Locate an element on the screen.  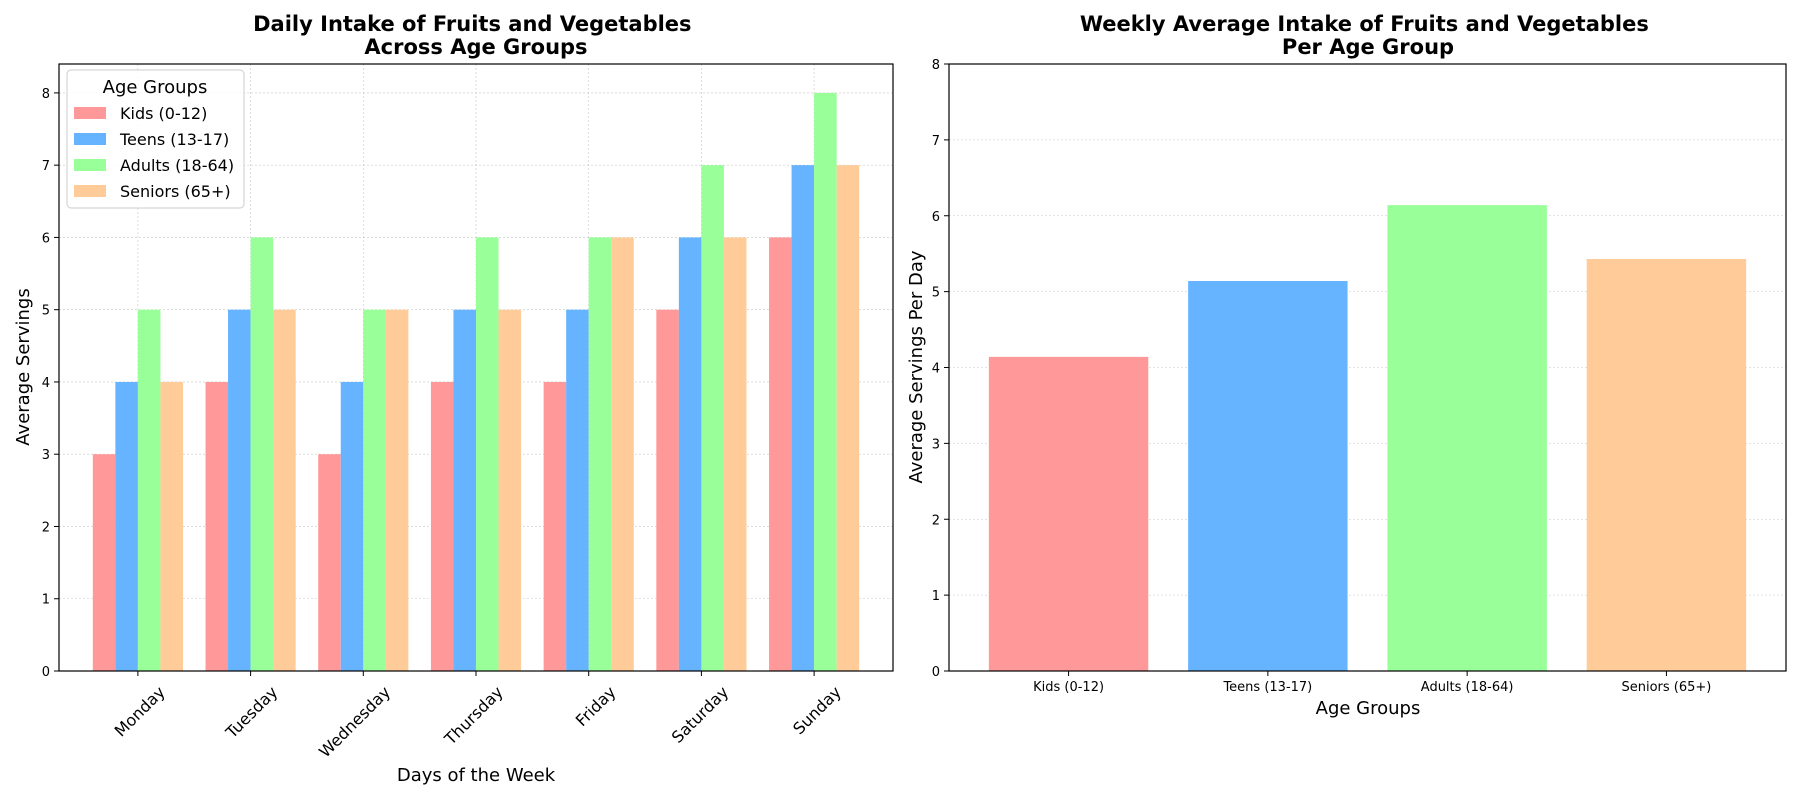
daily-chart-x-axis-label: Days of the Week is located at coordinates (476, 775).